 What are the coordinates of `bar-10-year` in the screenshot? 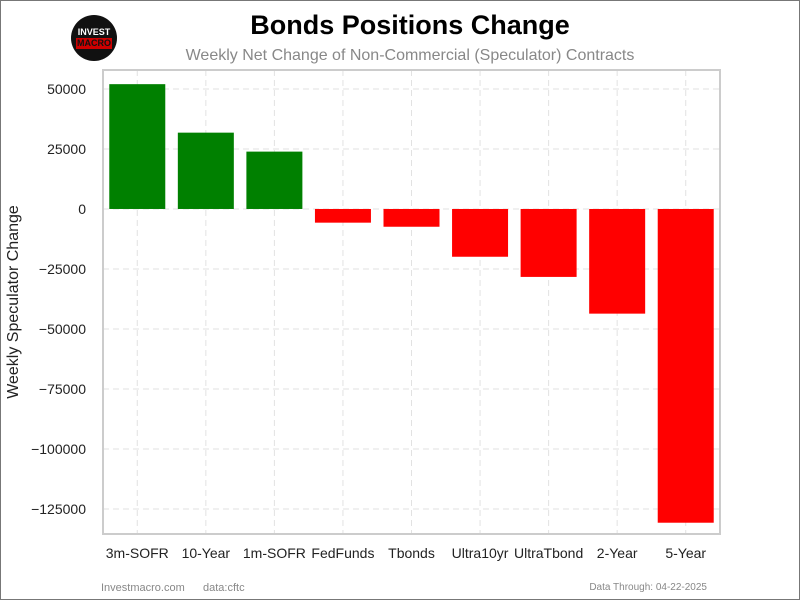 It's located at (205, 170).